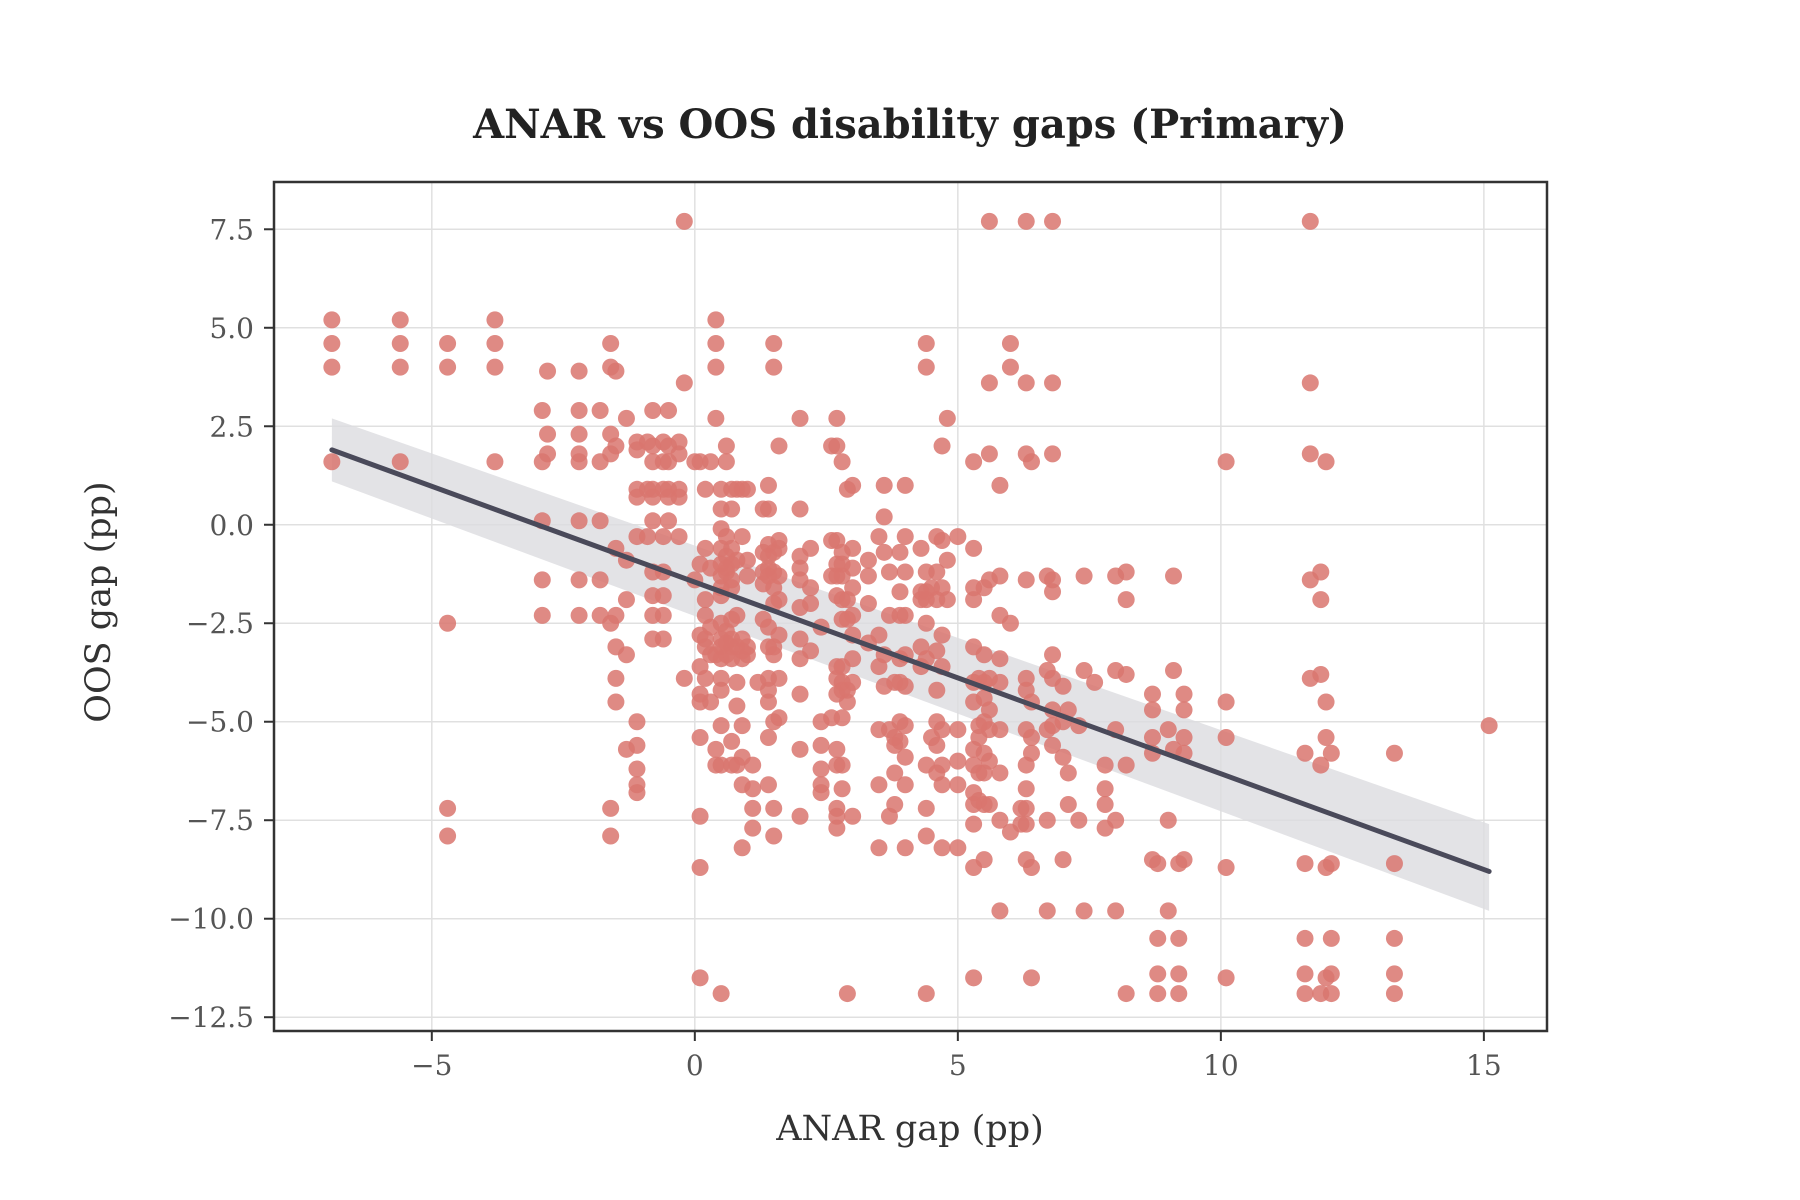 The width and height of the screenshot is (1800, 1200). What do you see at coordinates (909, 124) in the screenshot?
I see `chart-title: ANAR vs OOS disability gaps (Primary)` at bounding box center [909, 124].